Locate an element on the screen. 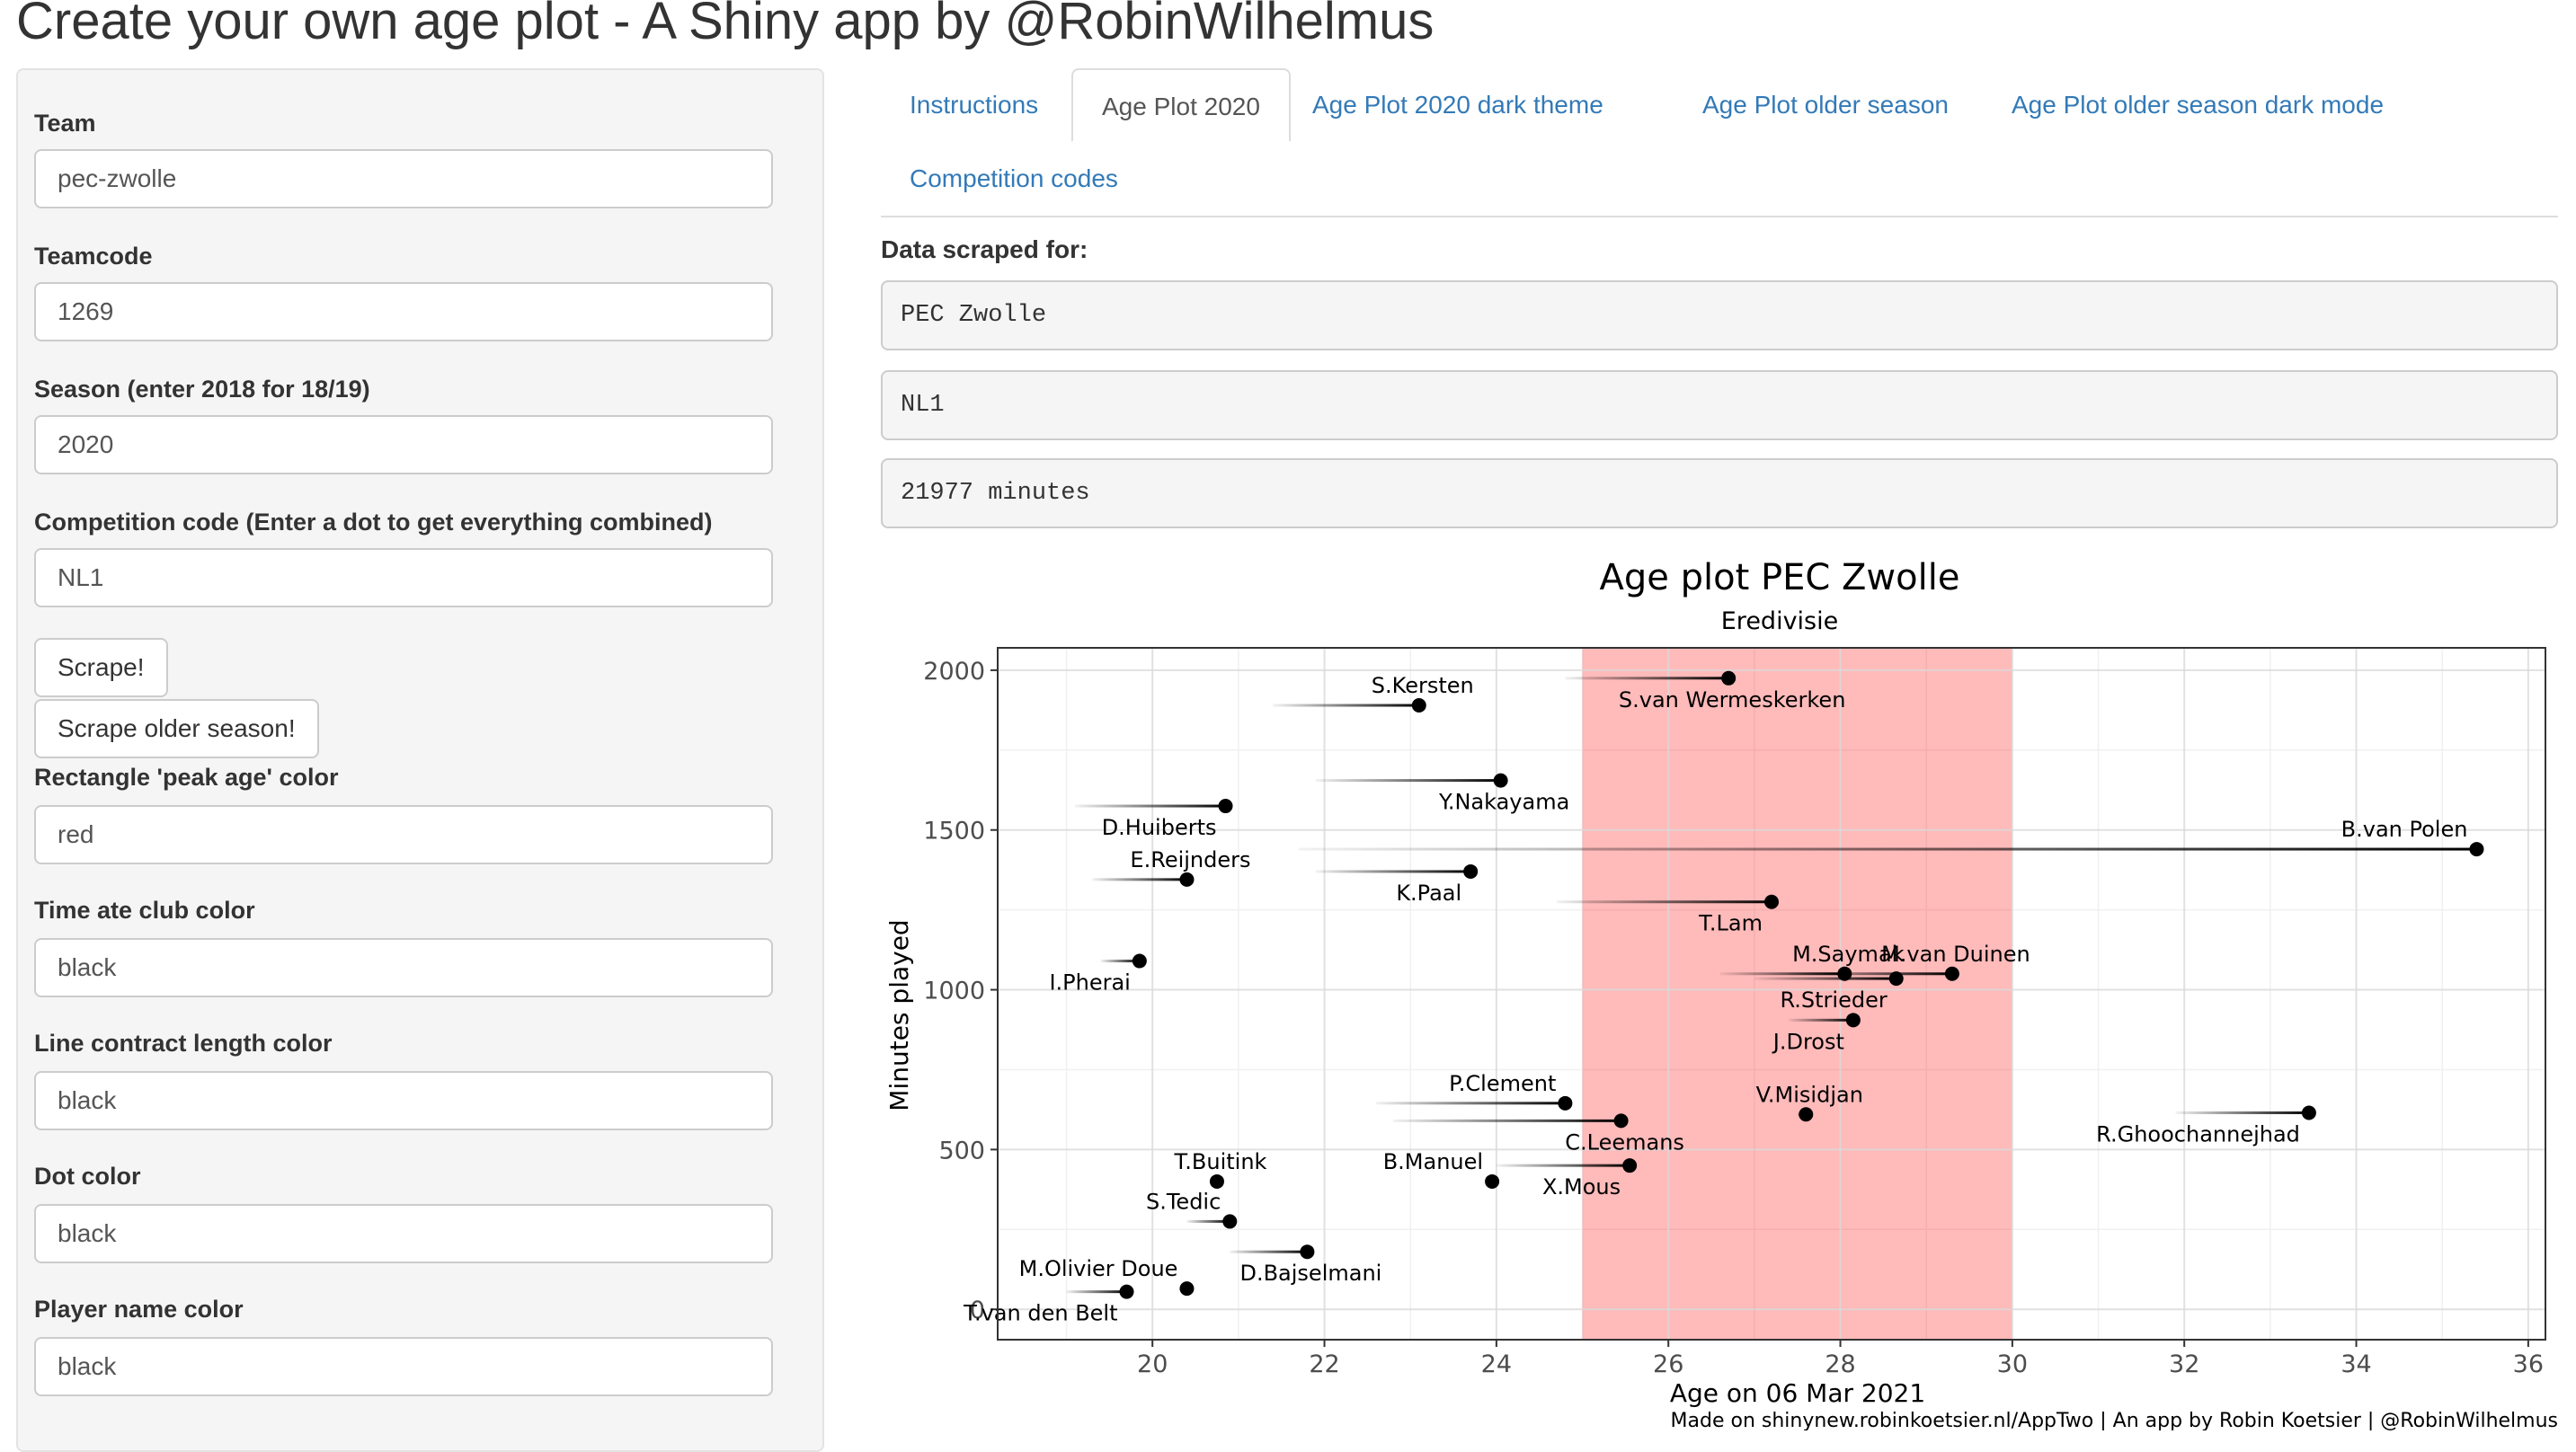 The width and height of the screenshot is (2576, 1452). scrape-button: Scrape! is located at coordinates (101, 667).